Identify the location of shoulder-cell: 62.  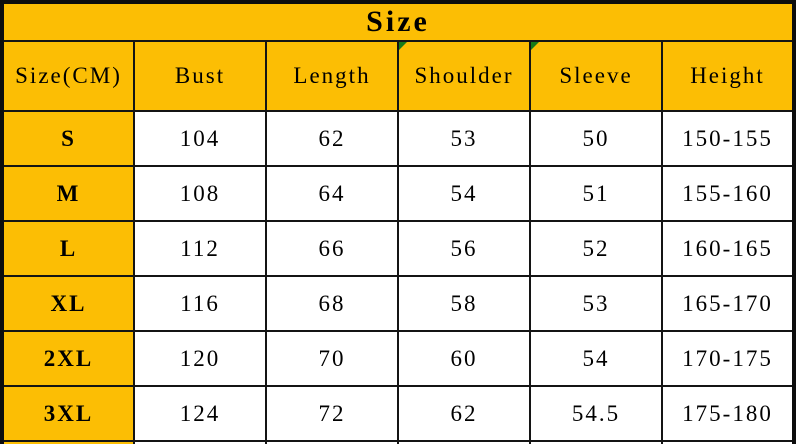
(464, 413).